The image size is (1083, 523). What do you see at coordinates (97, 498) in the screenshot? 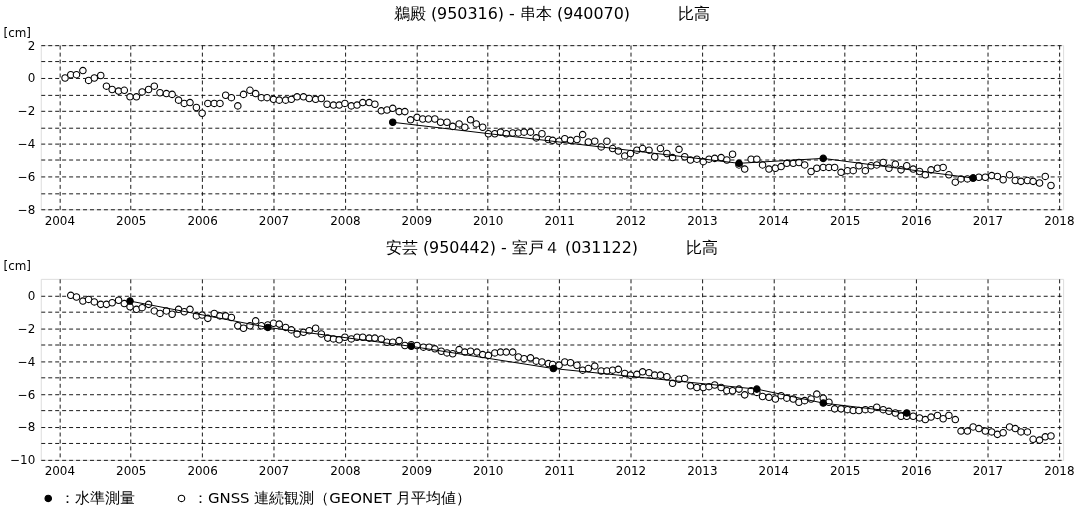
I see `legend-label: ：水準測量` at bounding box center [97, 498].